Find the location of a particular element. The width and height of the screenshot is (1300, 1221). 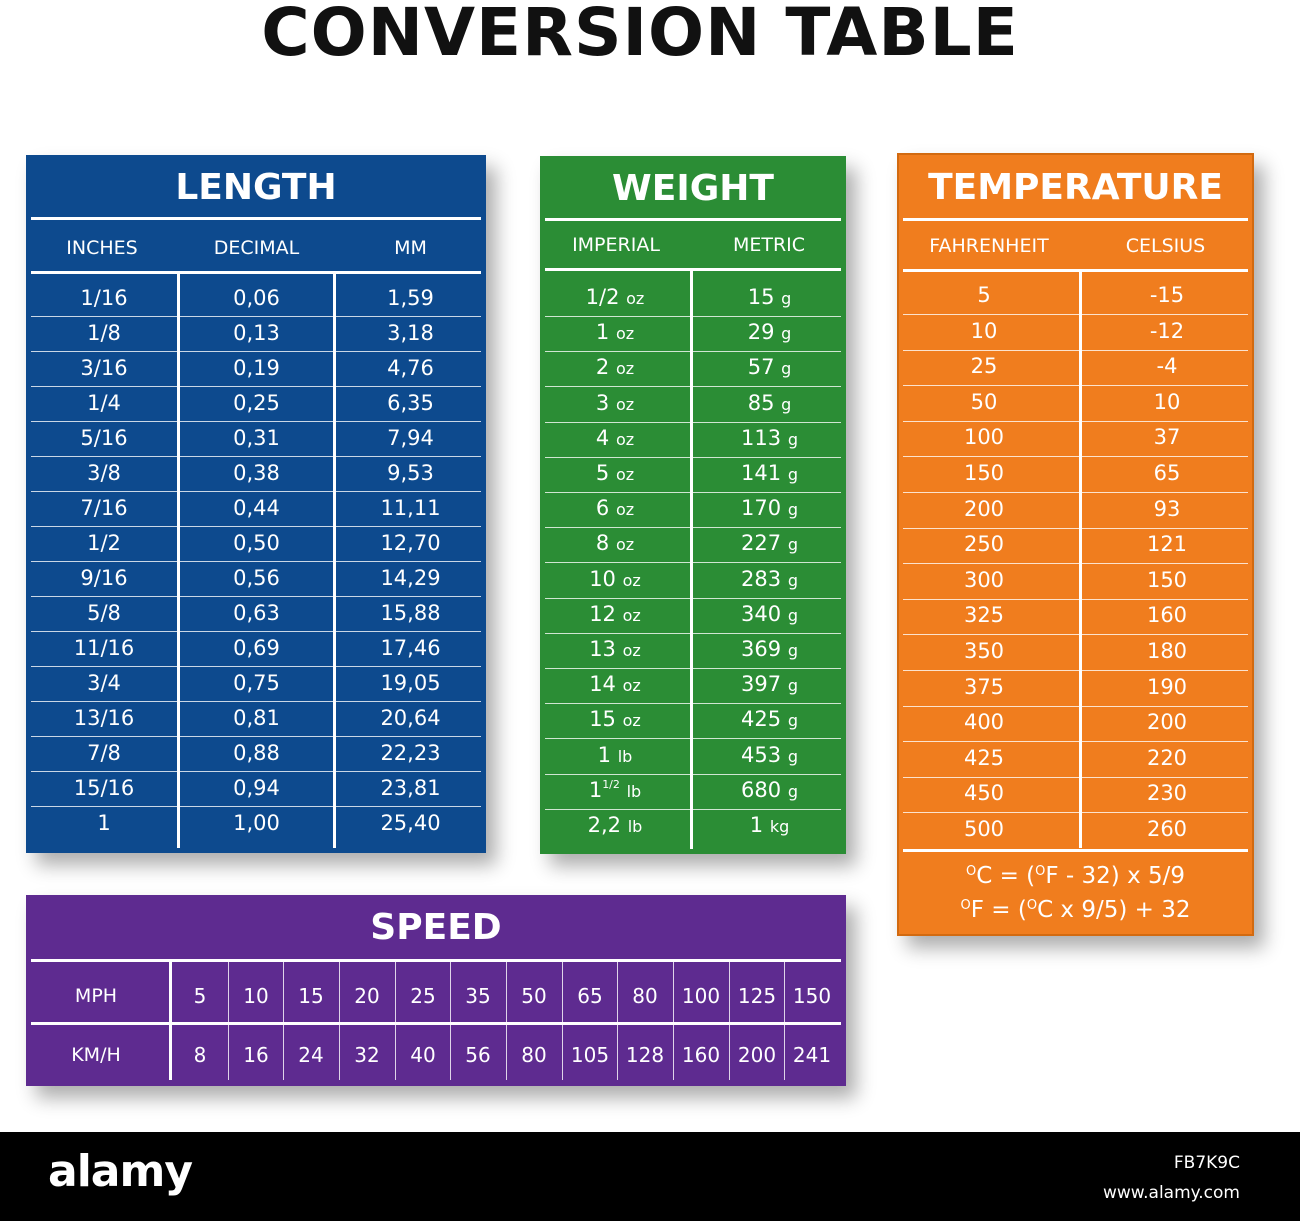

weight-imperial-cell: 2,2 lb is located at coordinates (615, 825).